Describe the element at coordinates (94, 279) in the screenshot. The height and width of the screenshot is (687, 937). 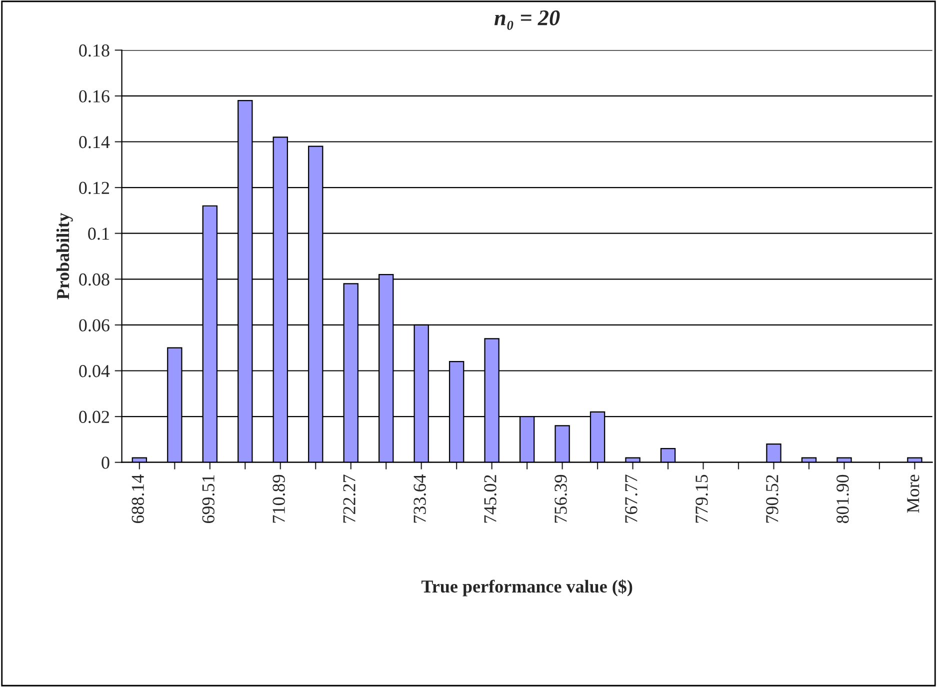
I see `y-tick-label: 0.08` at that location.